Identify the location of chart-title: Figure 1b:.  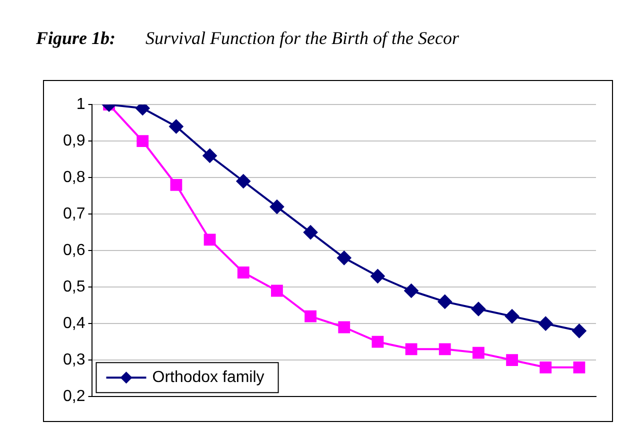
(76, 38).